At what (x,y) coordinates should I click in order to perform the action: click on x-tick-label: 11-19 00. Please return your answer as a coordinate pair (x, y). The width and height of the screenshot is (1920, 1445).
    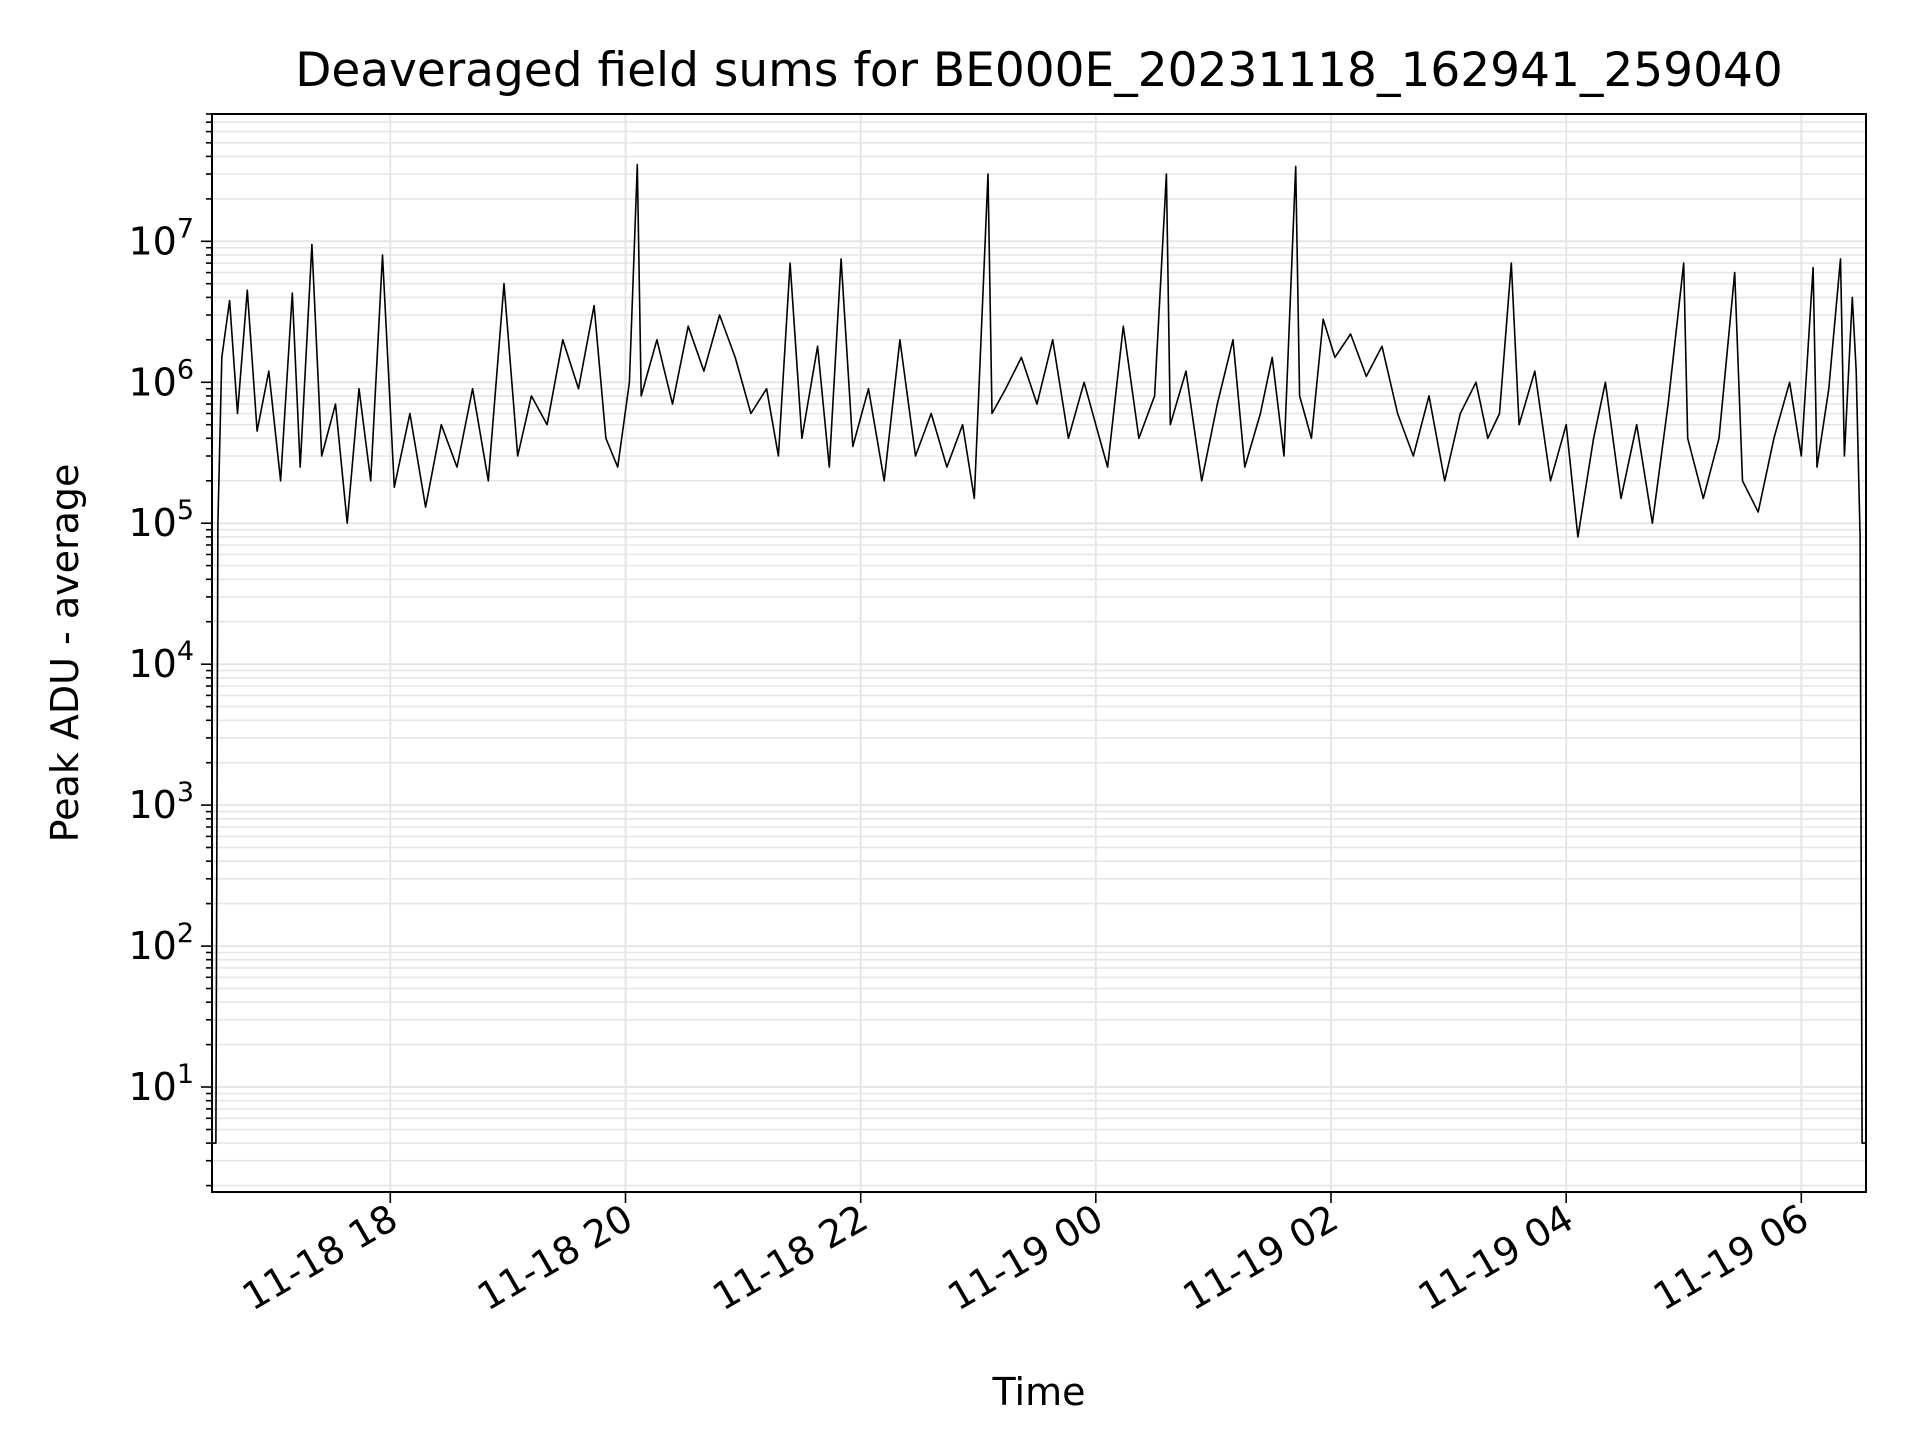
    Looking at the image, I should click on (1025, 1258).